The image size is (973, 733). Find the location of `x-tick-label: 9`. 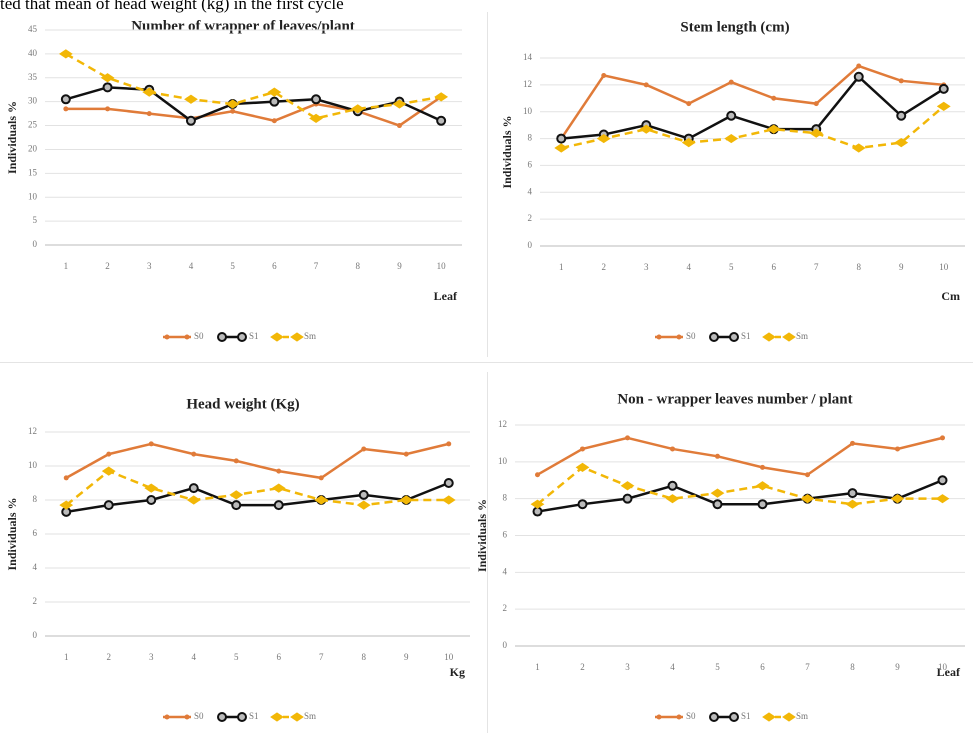

x-tick-label: 9 is located at coordinates (897, 667).